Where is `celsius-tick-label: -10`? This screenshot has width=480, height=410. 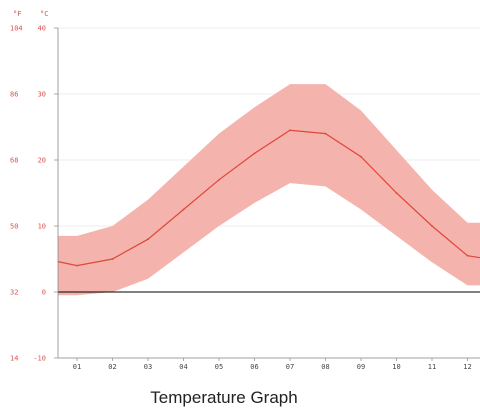
celsius-tick-label: -10 is located at coordinates (39, 359).